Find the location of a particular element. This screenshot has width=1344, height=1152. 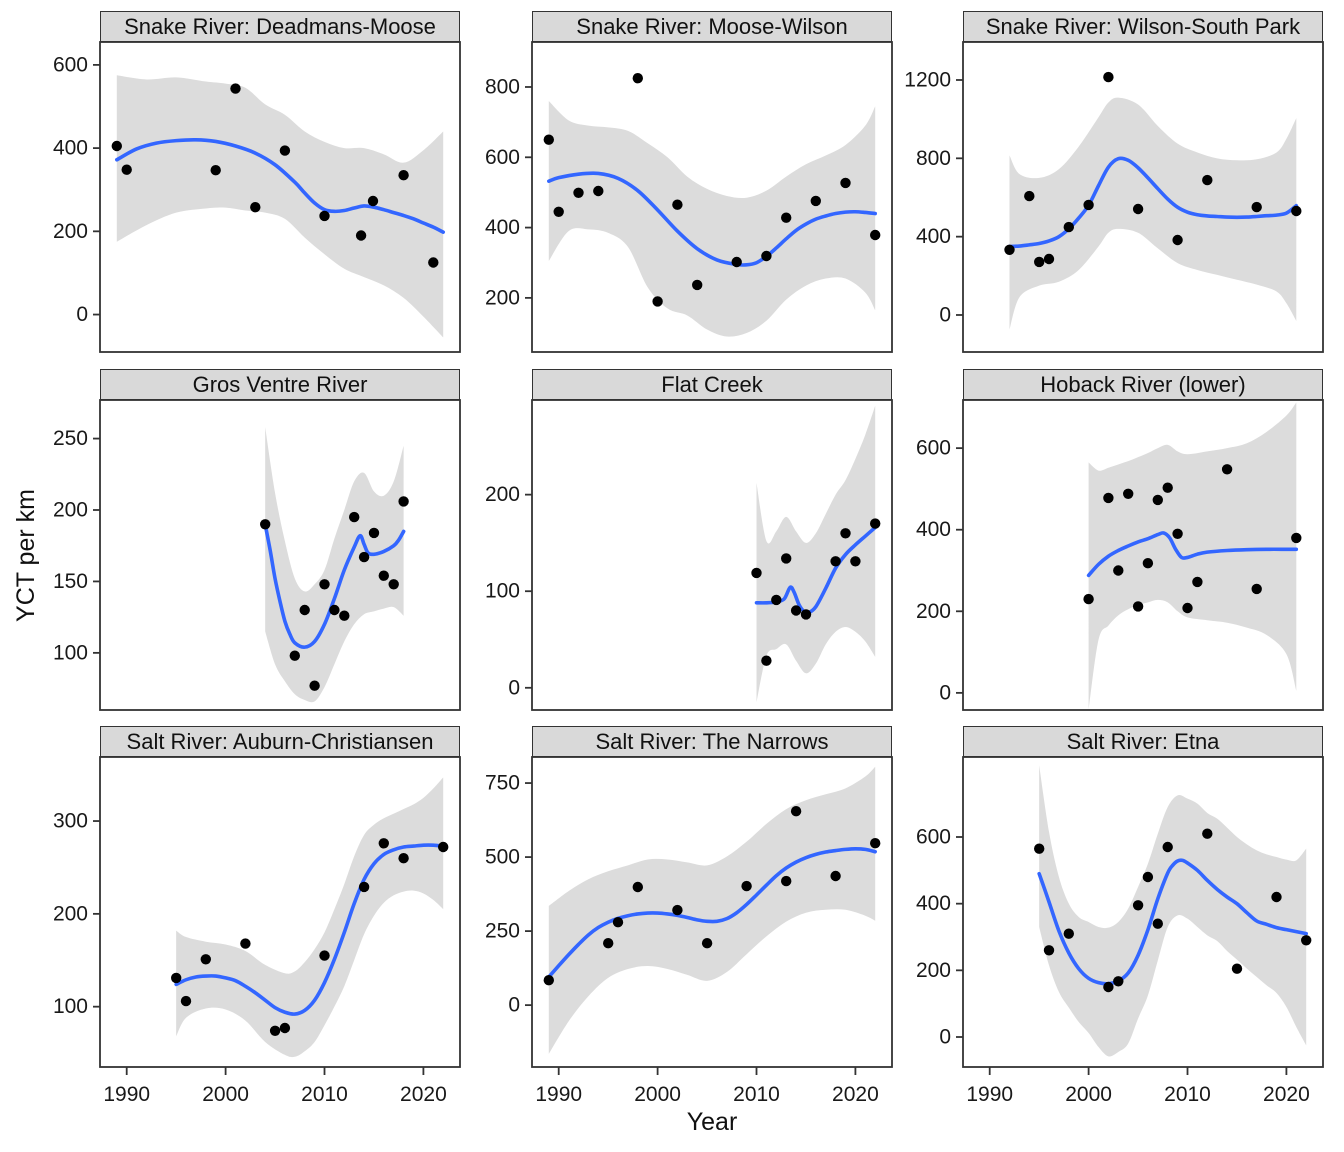

y-tick-label: 100 is located at coordinates (70, 652).